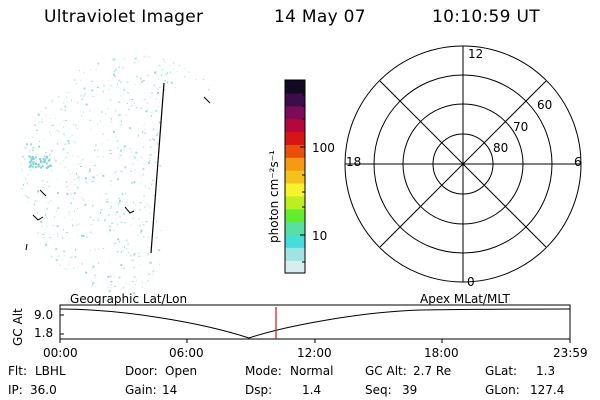  What do you see at coordinates (476, 54) in the screenshot?
I see `mlt-label-12: 12` at bounding box center [476, 54].